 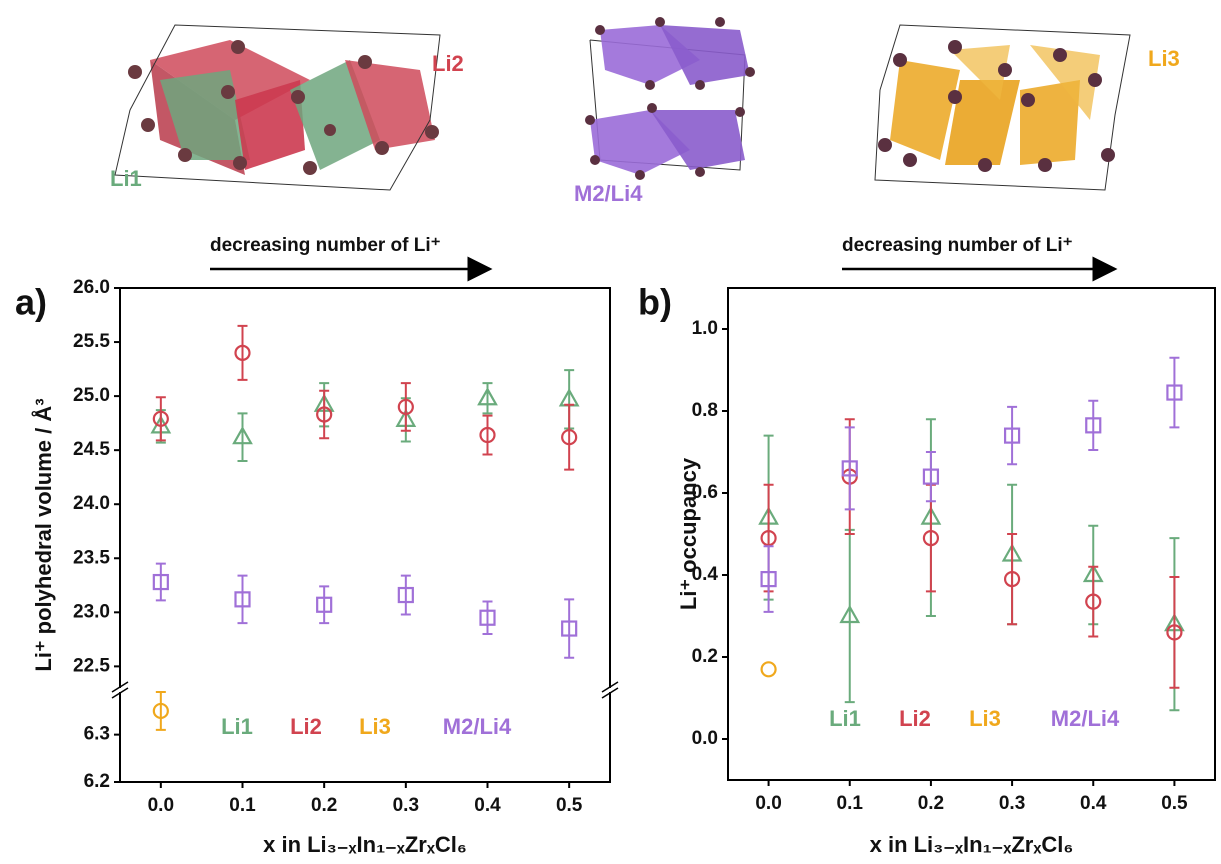 What do you see at coordinates (91, 449) in the screenshot?
I see `y-tick-label: 24.5` at bounding box center [91, 449].